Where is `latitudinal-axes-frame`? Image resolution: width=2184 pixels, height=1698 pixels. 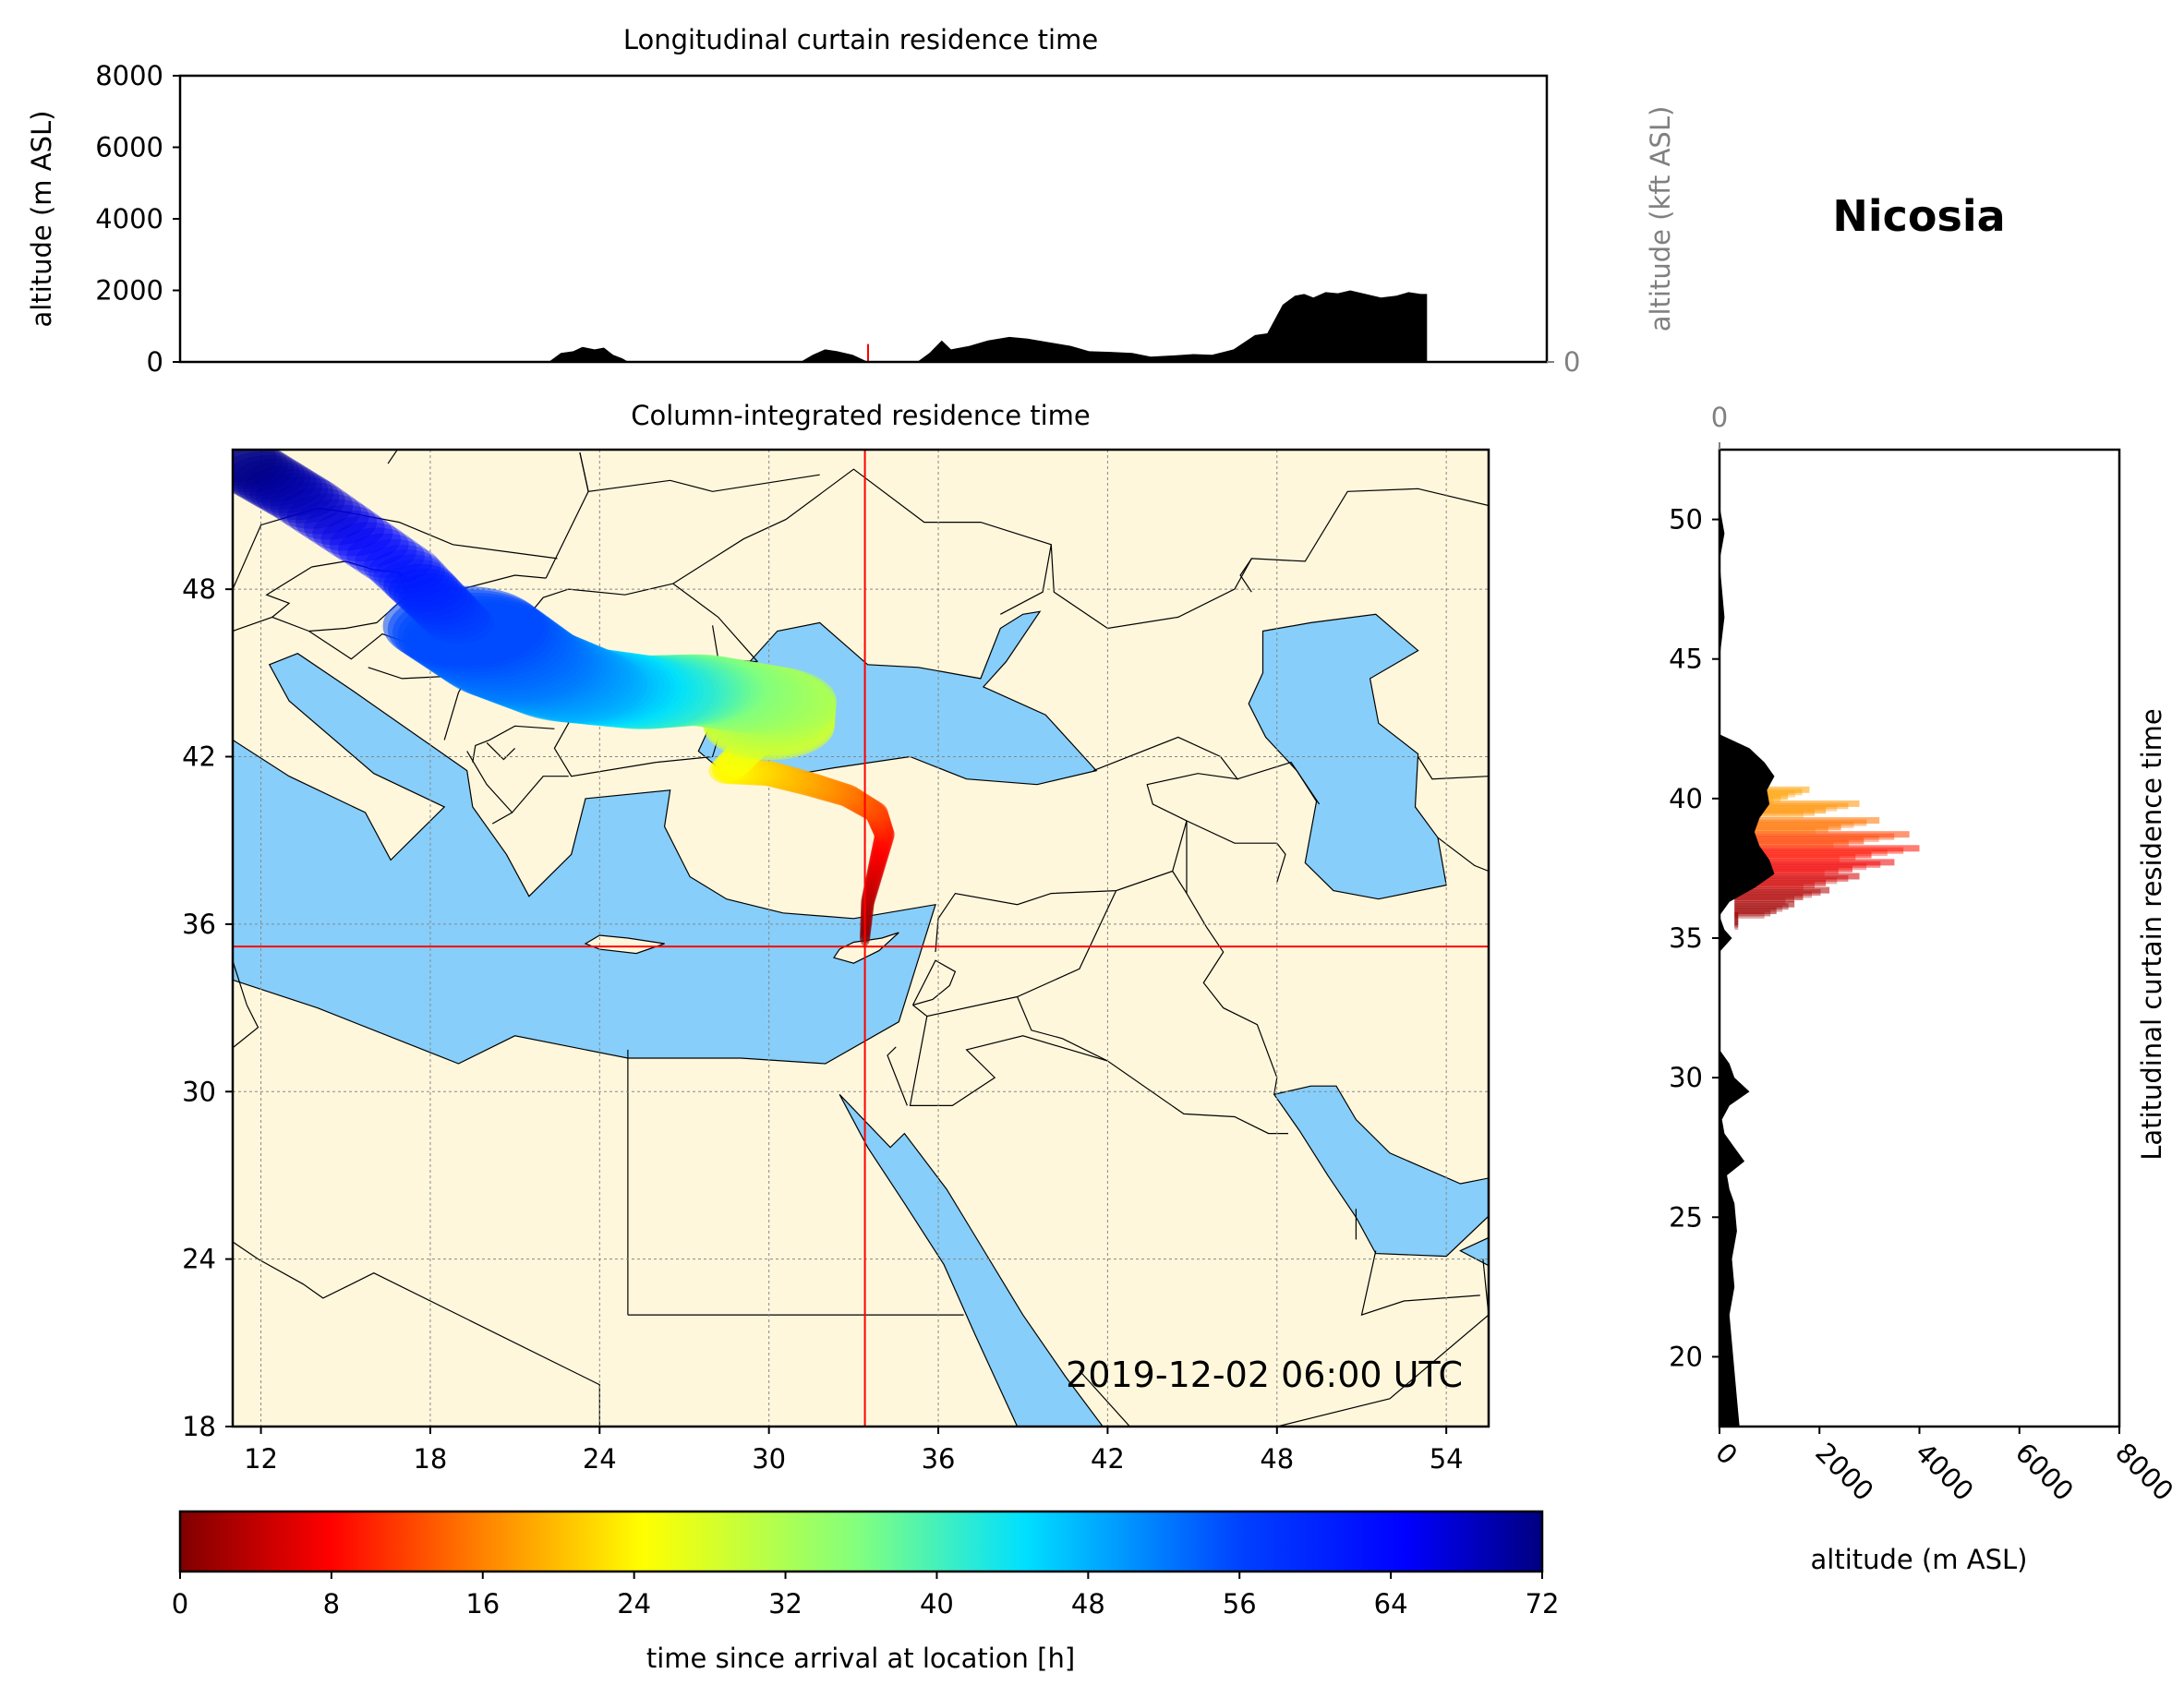 latitudinal-axes-frame is located at coordinates (1919, 938).